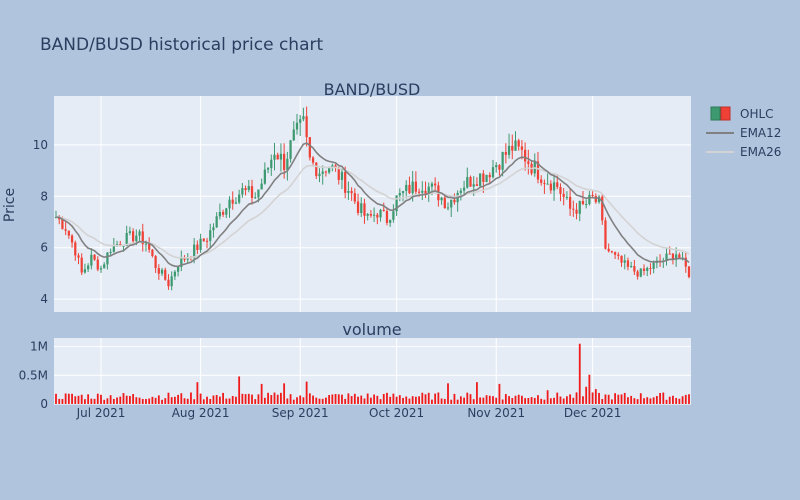 This screenshot has height=500, width=800. Describe the element at coordinates (44, 196) in the screenshot. I see `price-y-tick-label: 8` at that location.